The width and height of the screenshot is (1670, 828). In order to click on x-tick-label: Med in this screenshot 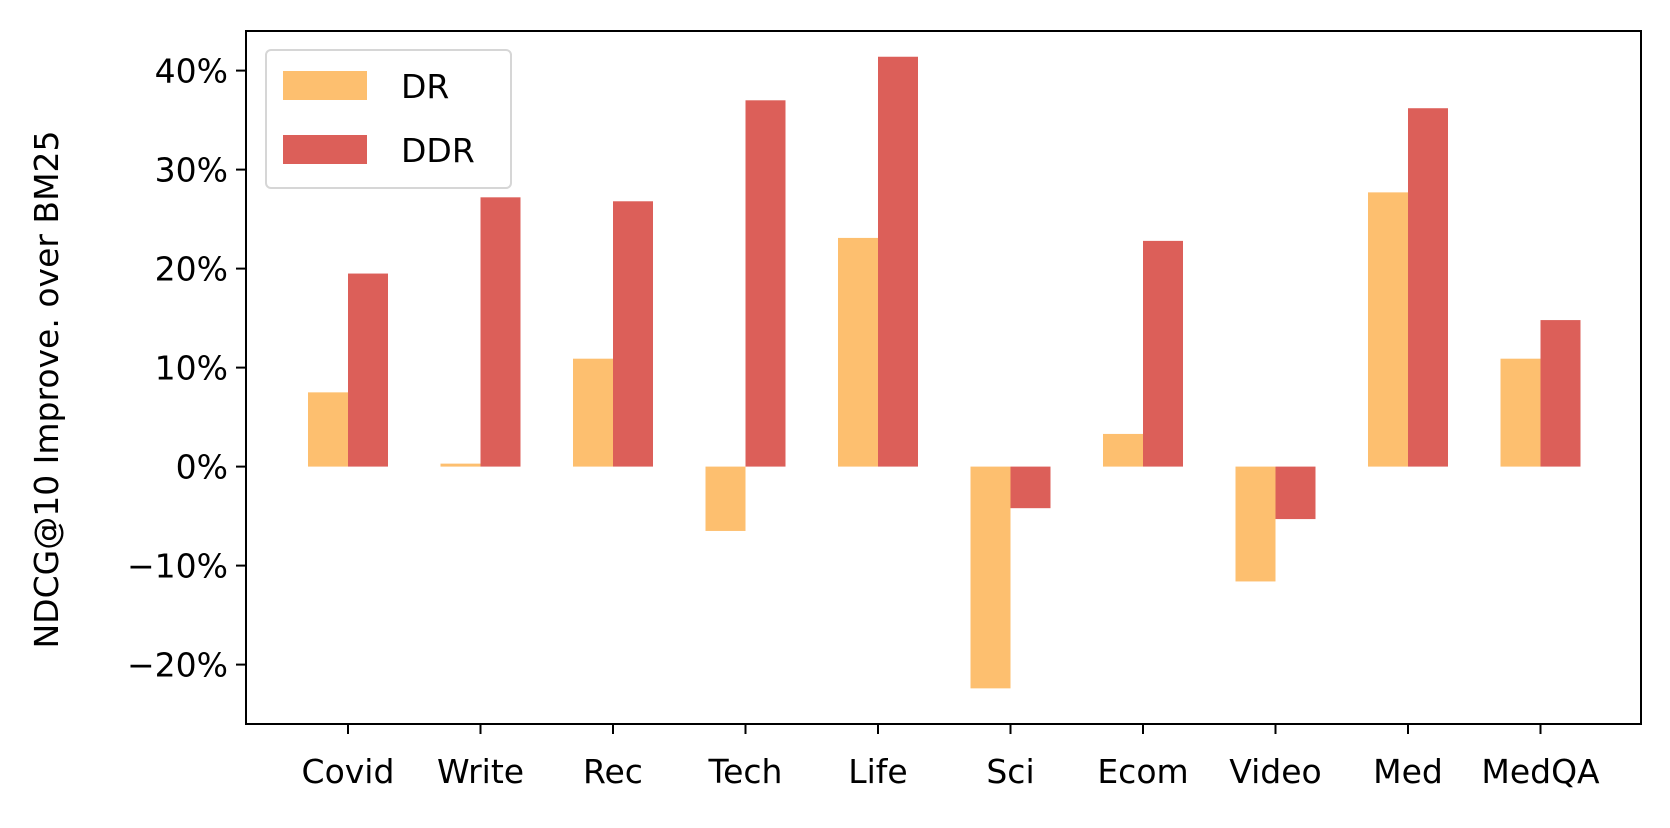, I will do `click(1408, 771)`.